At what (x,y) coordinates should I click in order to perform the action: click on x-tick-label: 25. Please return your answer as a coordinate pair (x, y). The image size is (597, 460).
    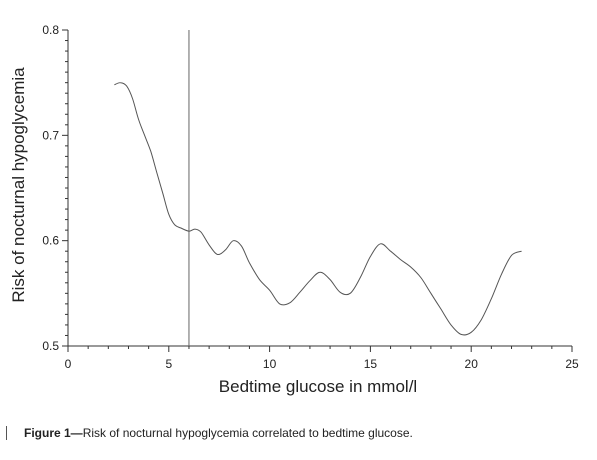
    Looking at the image, I should click on (572, 364).